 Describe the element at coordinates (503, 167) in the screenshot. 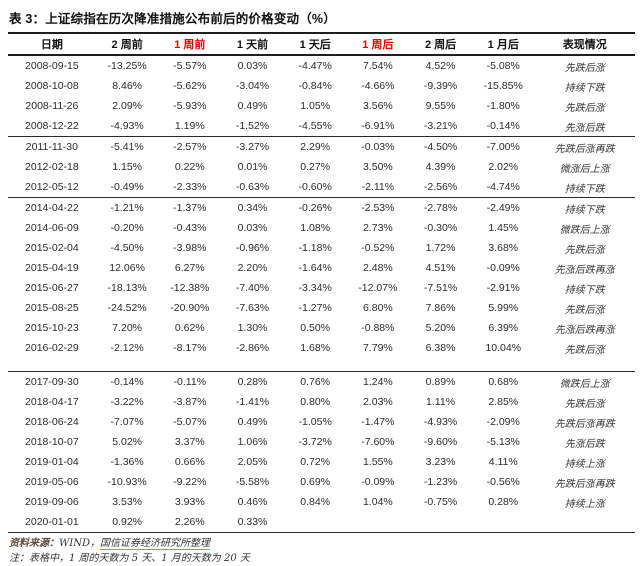

I see `value-cell: 2.02%` at that location.